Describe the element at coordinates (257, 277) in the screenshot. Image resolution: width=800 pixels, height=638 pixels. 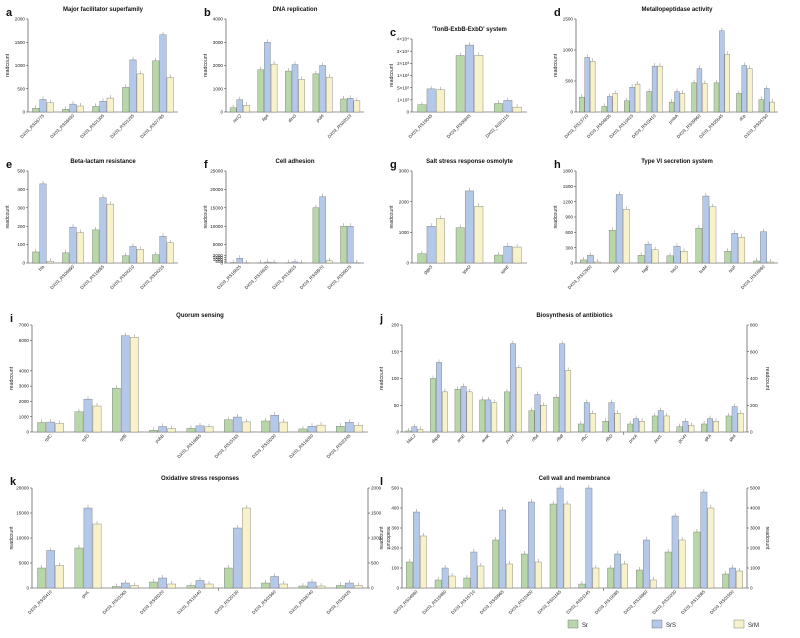
I see `category-label: DX03_RS16620` at that location.